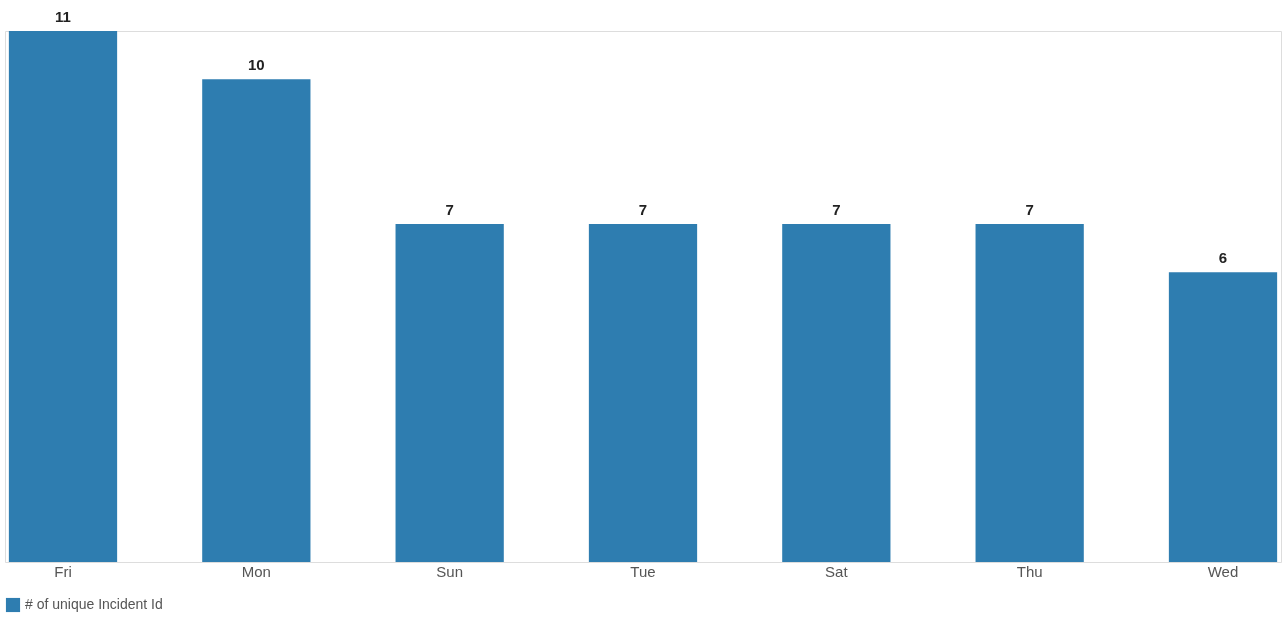  What do you see at coordinates (1223, 571) in the screenshot?
I see `x-tick-label: Wed` at bounding box center [1223, 571].